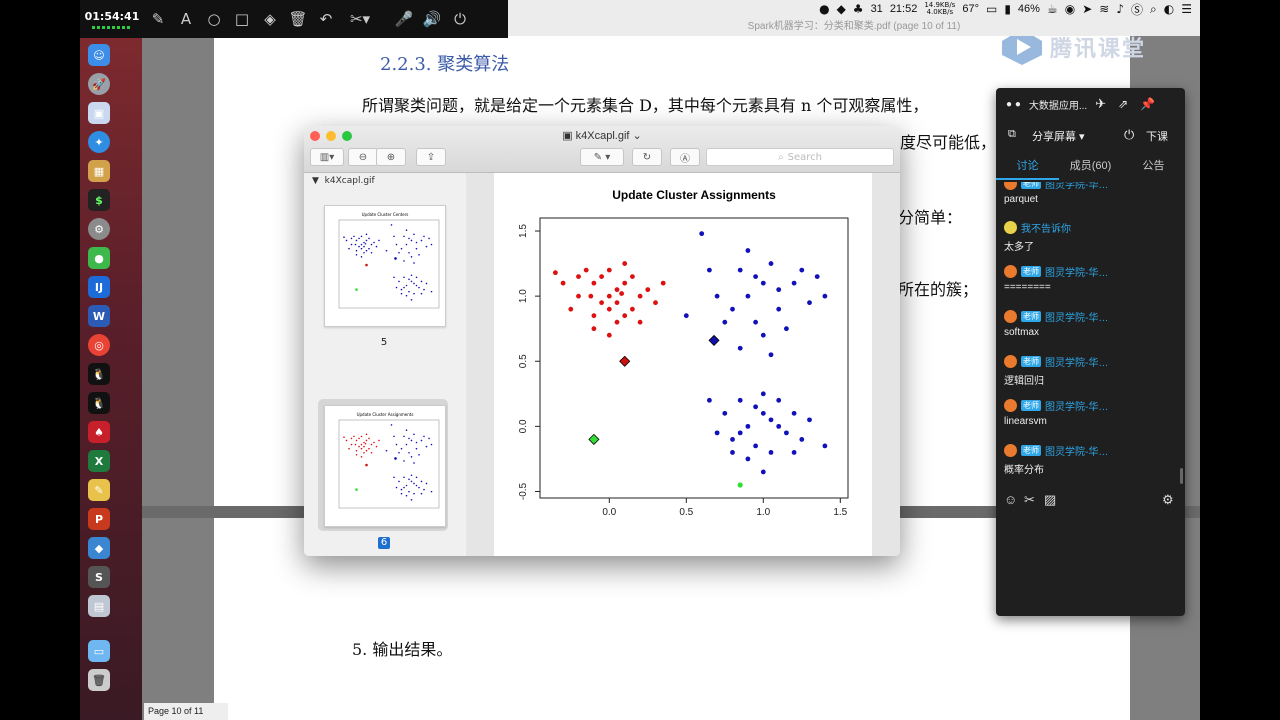  I want to click on preview-title-text: k4Xcapl.gif, so click(602, 136).